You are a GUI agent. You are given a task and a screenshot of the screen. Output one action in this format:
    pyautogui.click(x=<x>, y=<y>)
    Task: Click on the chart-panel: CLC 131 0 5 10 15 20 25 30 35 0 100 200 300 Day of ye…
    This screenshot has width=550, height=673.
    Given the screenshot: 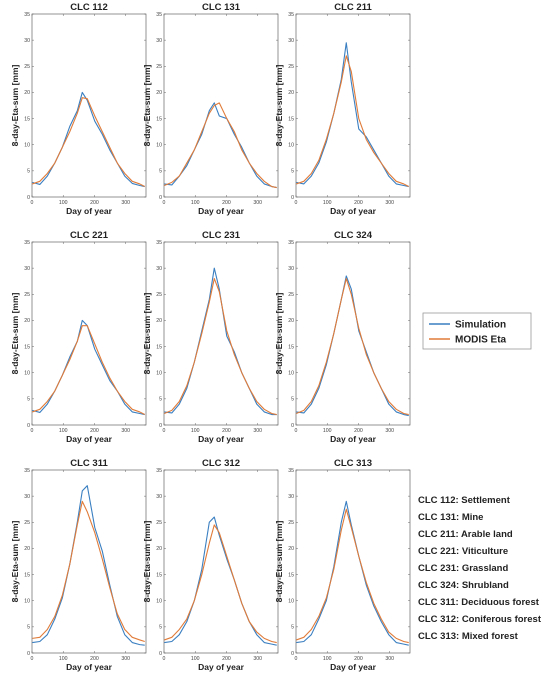 What is the action you would take?
    pyautogui.click(x=210, y=109)
    